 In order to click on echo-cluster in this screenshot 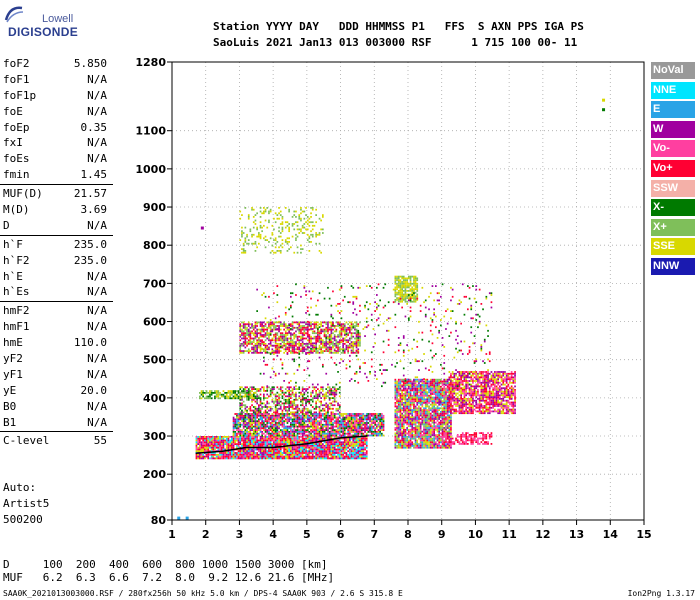, I will do `click(308, 425)`.